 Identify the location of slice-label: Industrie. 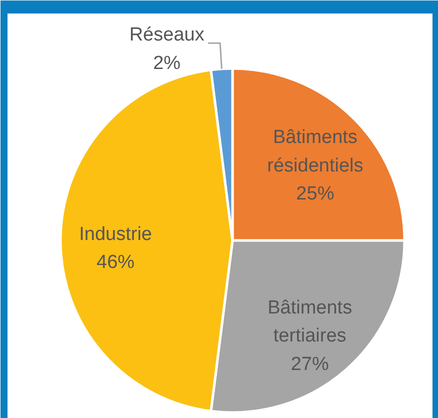
(115, 234).